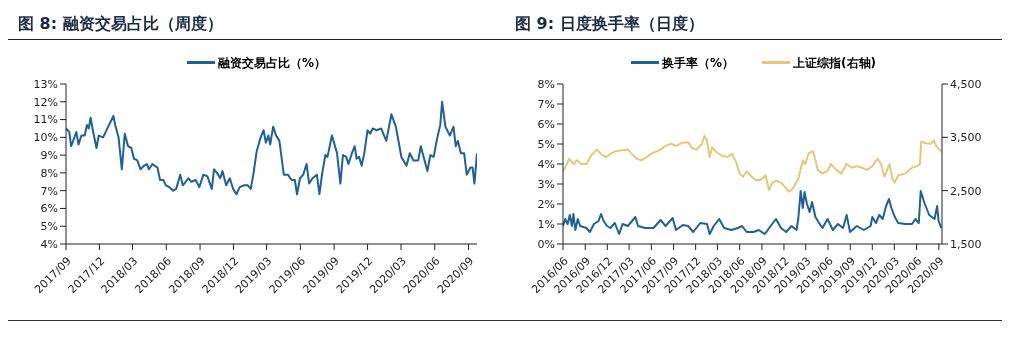 Image resolution: width=1011 pixels, height=344 pixels. What do you see at coordinates (45, 120) in the screenshot?
I see `y-tick-label: 11%` at bounding box center [45, 120].